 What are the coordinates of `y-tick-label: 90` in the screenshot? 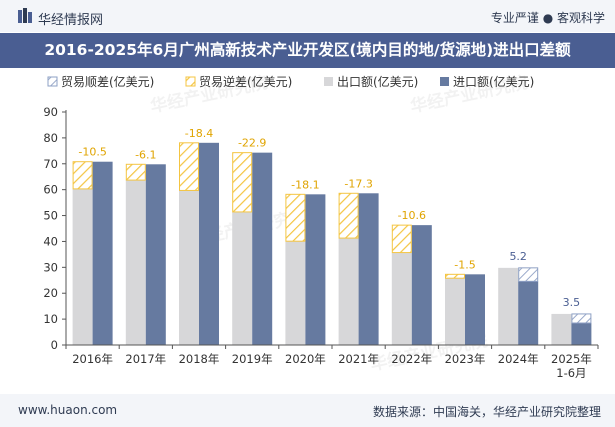 It's located at (50, 112).